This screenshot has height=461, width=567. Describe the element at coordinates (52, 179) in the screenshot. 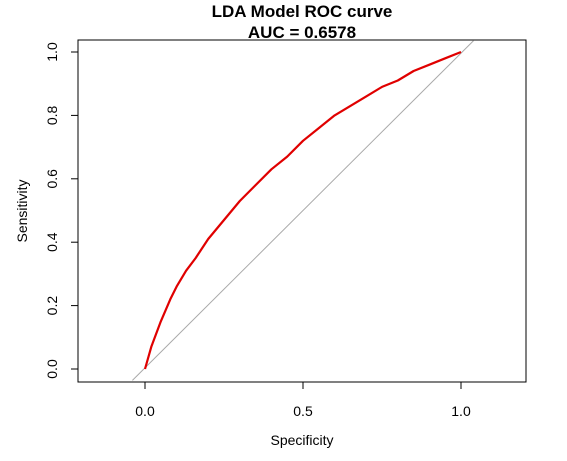

I see `y-tick-label: 0.6` at that location.